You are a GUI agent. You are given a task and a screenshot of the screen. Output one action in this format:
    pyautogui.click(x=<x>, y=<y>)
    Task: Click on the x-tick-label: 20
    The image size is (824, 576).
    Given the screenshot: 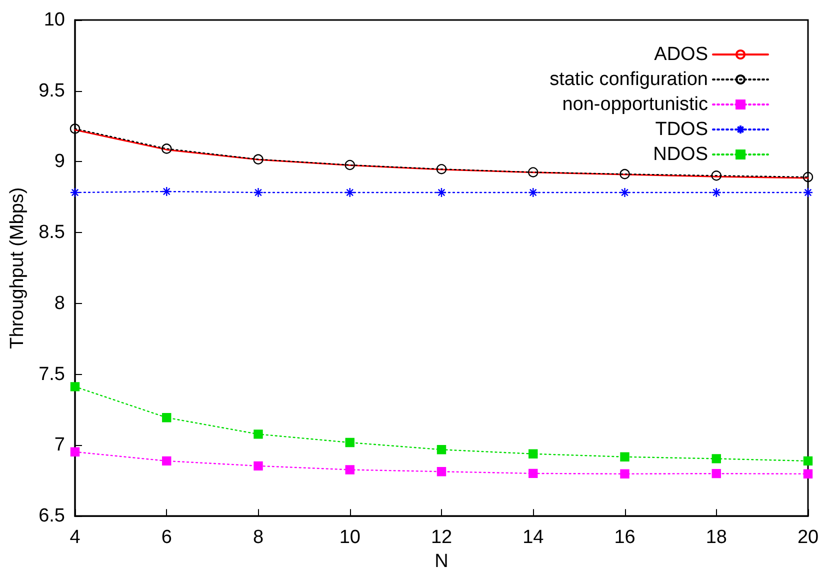 What is the action you would take?
    pyautogui.click(x=808, y=537)
    